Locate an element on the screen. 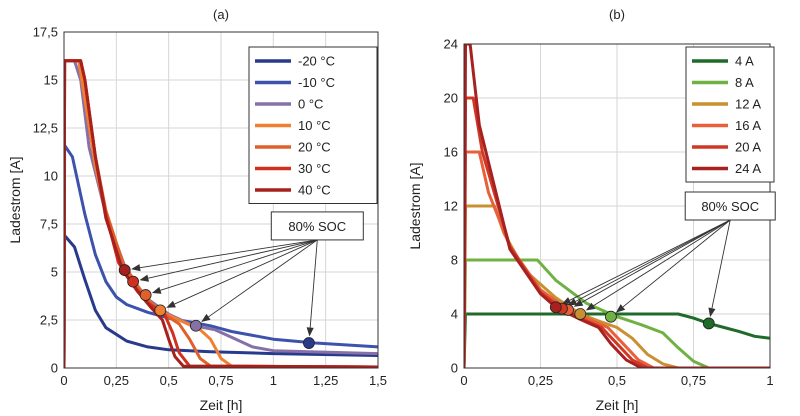  y-tick-label: 16 is located at coordinates (451, 152).